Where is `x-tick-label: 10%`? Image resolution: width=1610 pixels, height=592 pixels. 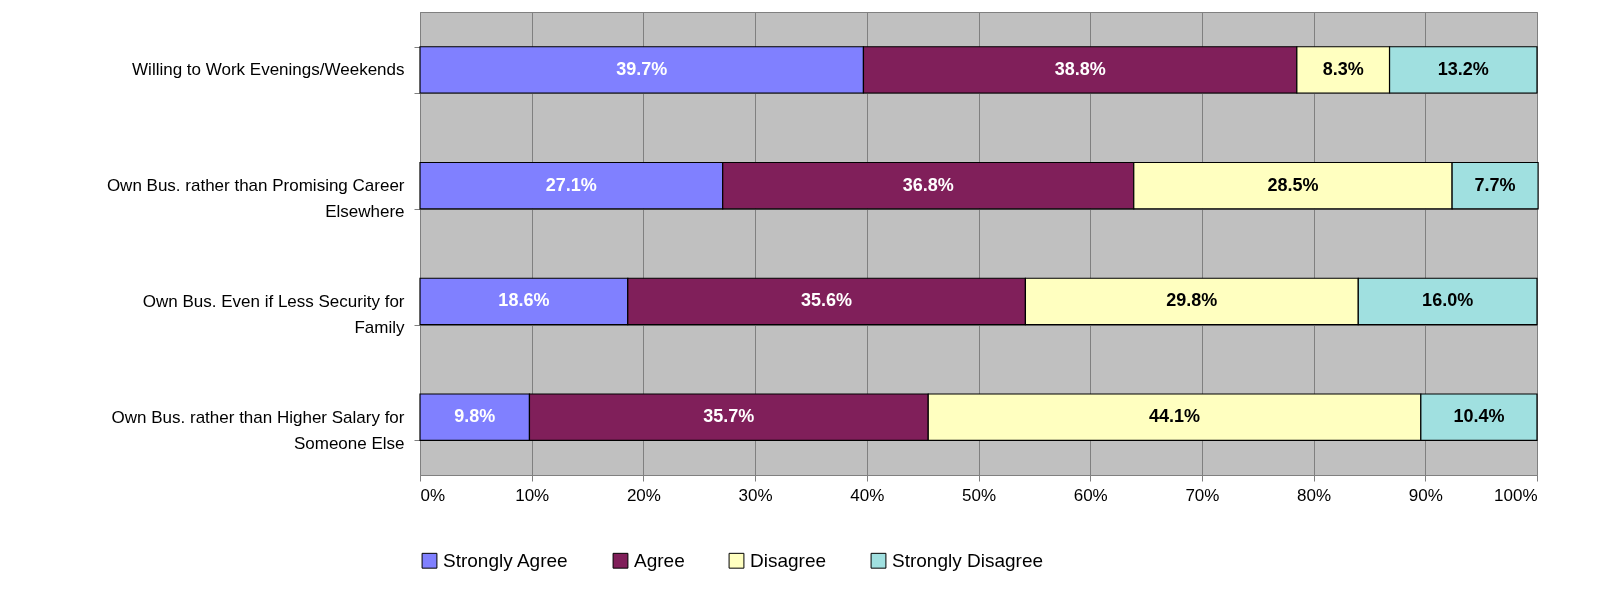
x-tick-label: 10% is located at coordinates (532, 495).